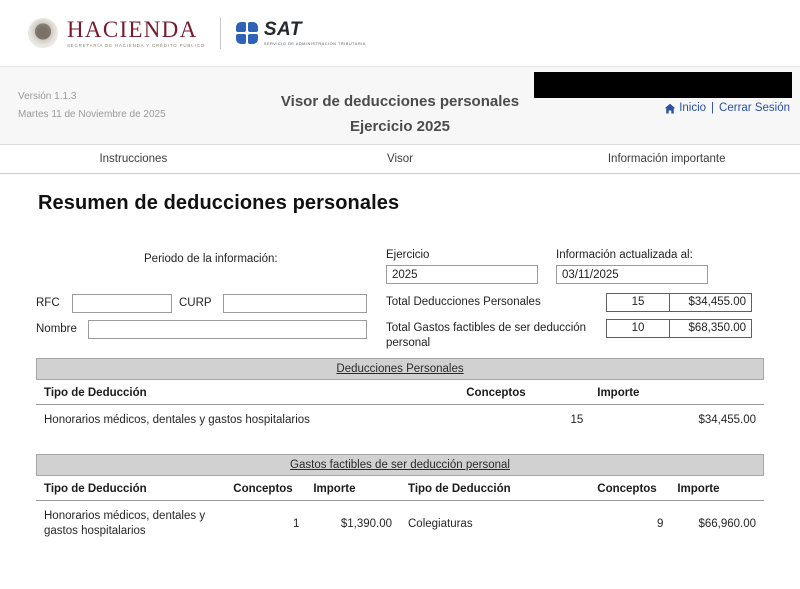 This screenshot has height=589, width=800. What do you see at coordinates (408, 255) in the screenshot?
I see `ejercicio-label: Ejercicio` at bounding box center [408, 255].